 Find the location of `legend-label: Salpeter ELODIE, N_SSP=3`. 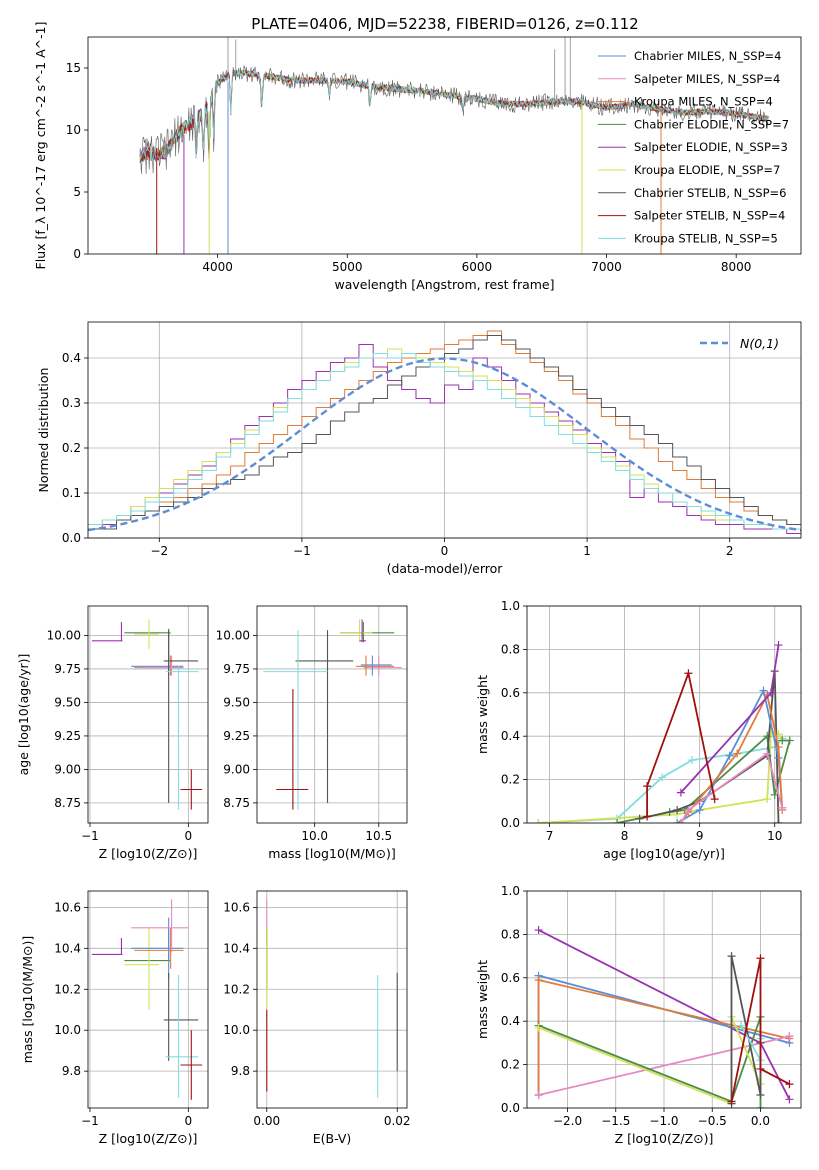

legend-label: Salpeter ELODIE, N_SSP=3 is located at coordinates (711, 147).